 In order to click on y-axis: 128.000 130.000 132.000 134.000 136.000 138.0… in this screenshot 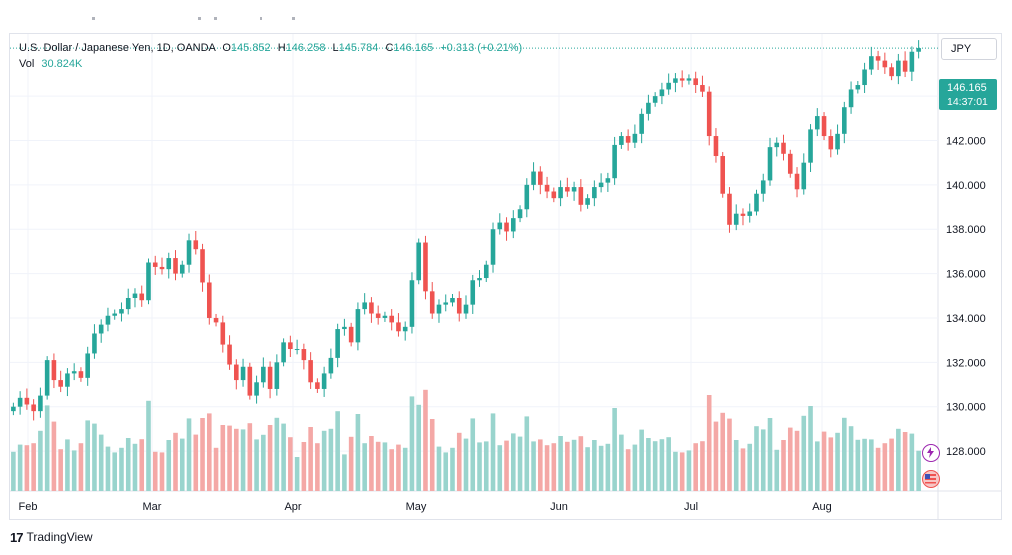, I will do `click(966, 274)`.